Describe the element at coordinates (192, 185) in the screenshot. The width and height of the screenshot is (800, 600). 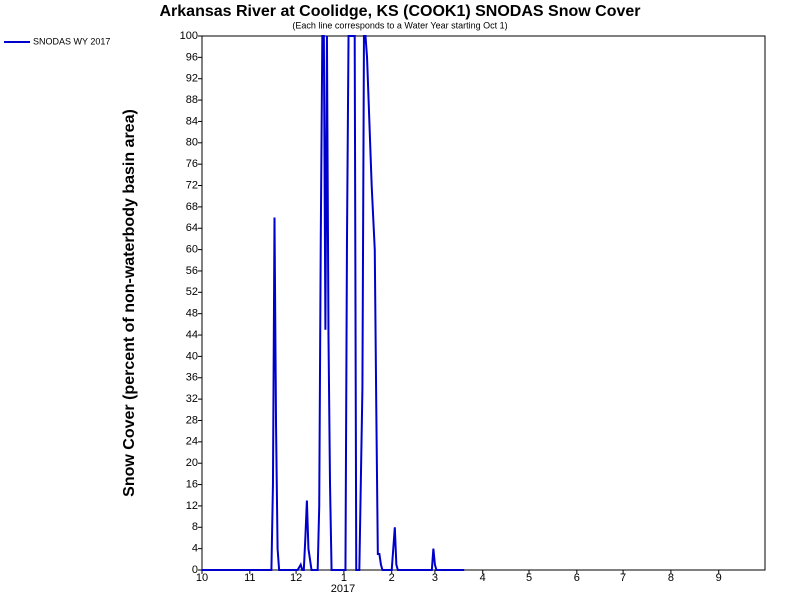
I see `y-tick-label: 72` at that location.